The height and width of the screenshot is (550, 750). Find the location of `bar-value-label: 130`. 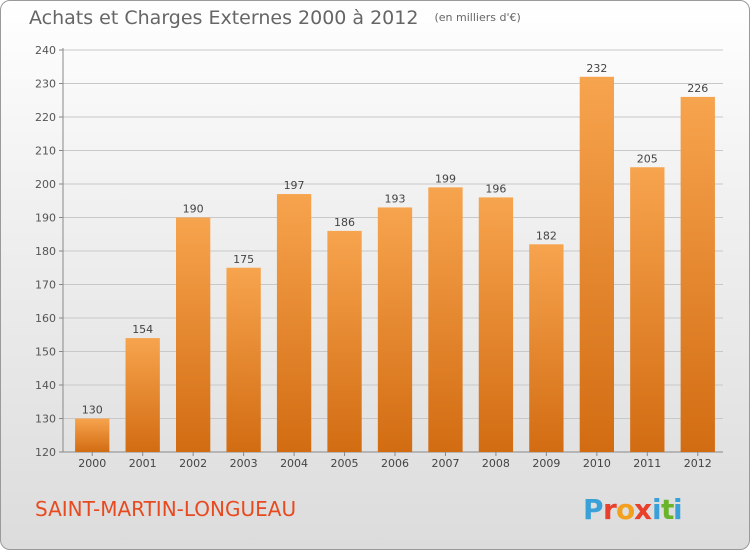

bar-value-label: 130 is located at coordinates (92, 410).